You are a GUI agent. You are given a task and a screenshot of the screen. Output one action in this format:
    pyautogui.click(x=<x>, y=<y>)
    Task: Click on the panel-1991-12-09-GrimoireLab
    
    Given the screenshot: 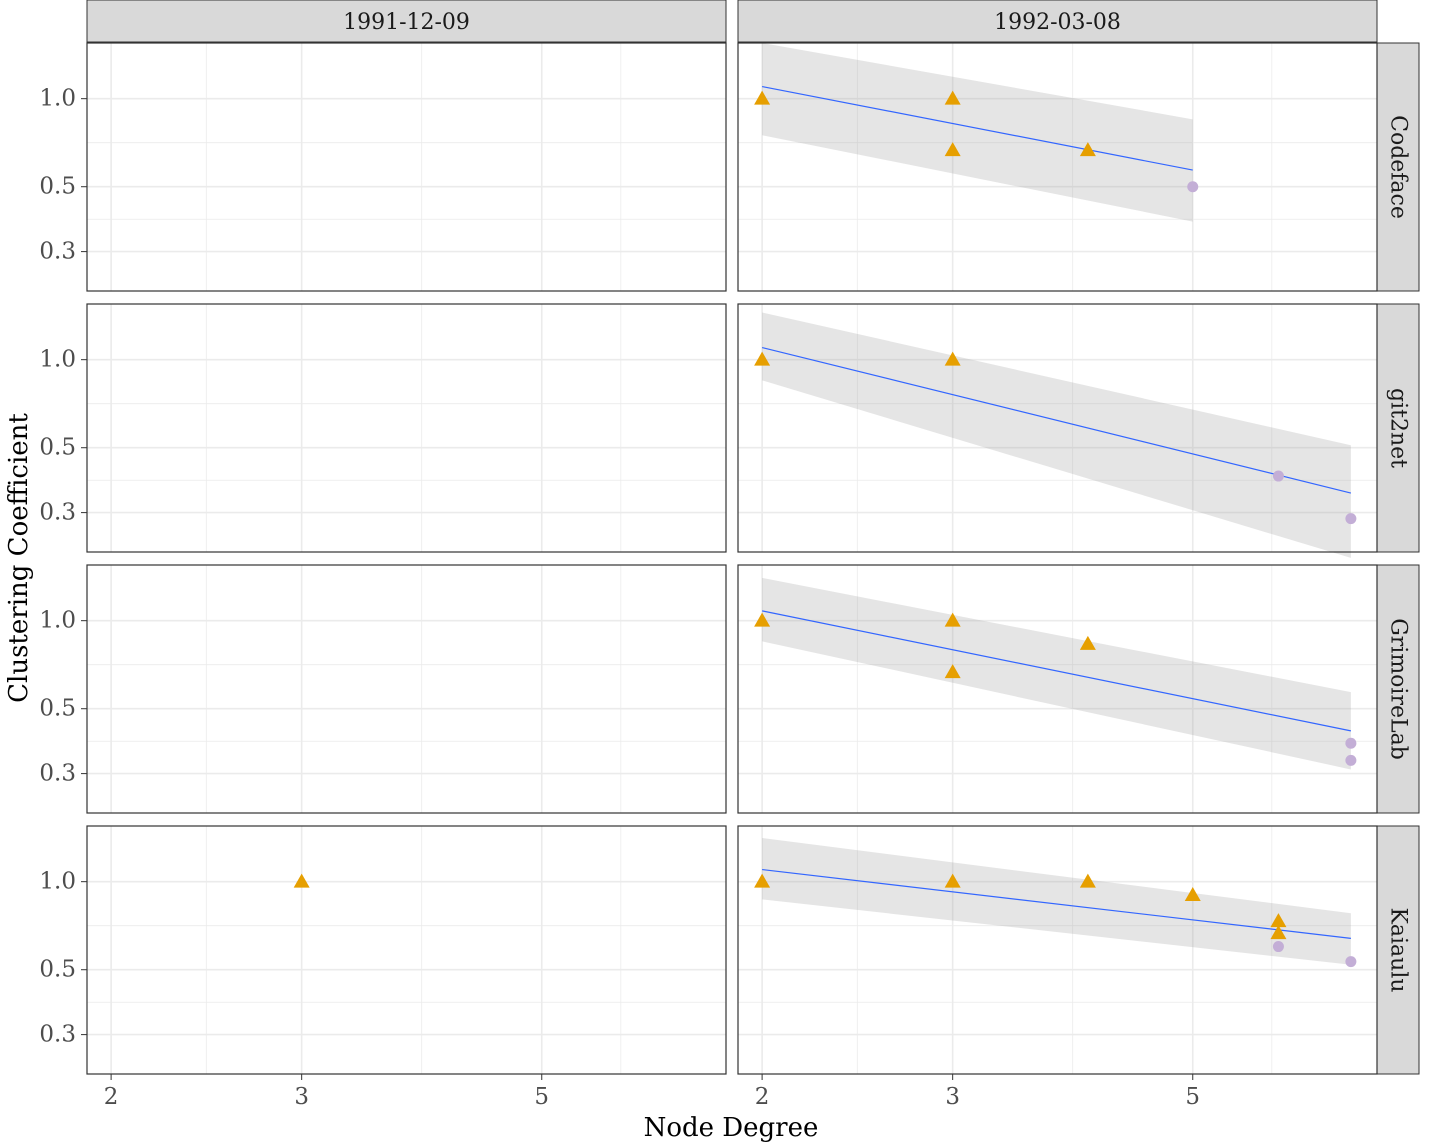 What is the action you would take?
    pyautogui.click(x=406, y=689)
    